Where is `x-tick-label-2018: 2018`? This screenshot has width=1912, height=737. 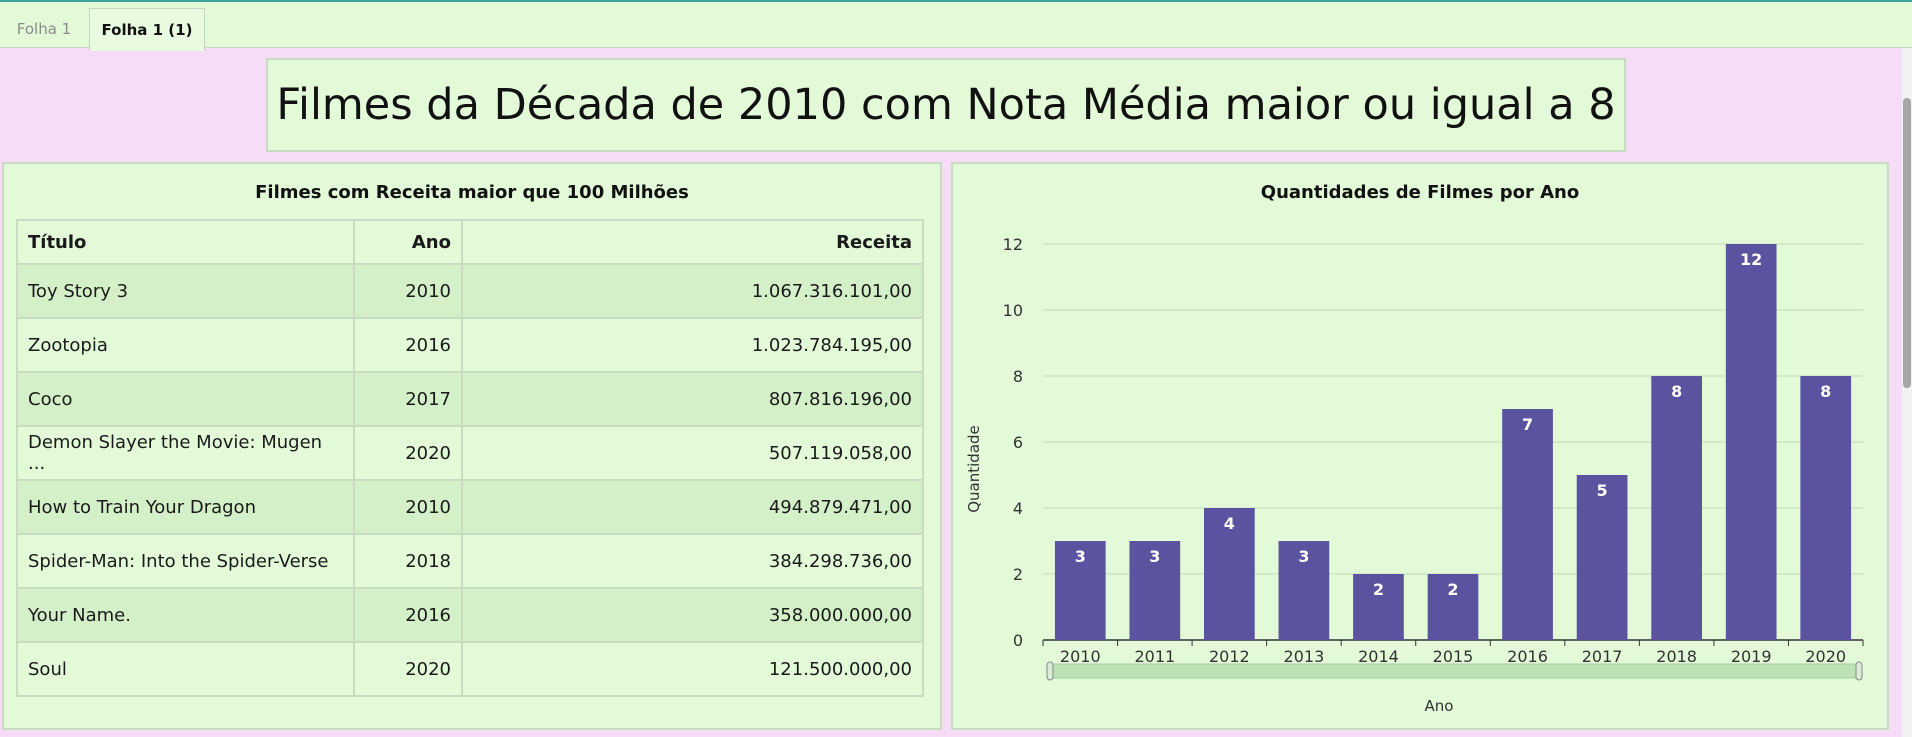
x-tick-label-2018: 2018 is located at coordinates (1676, 656).